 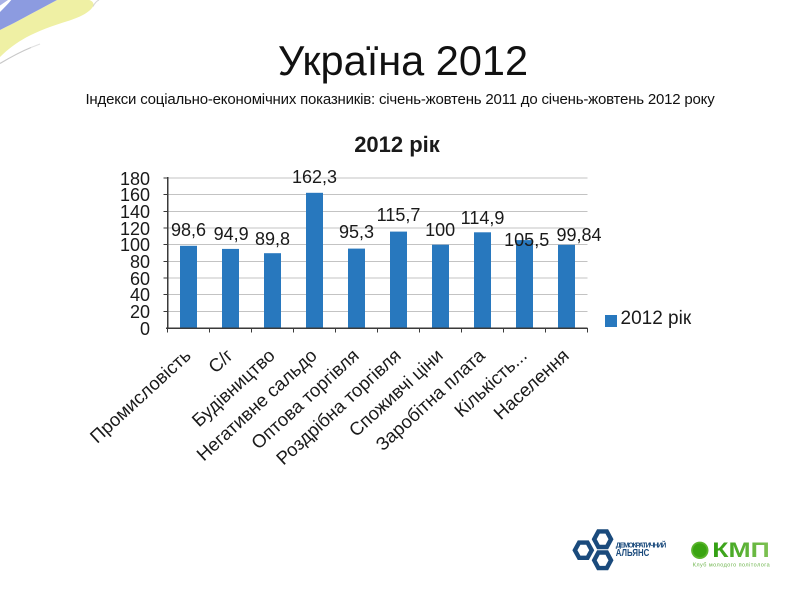 I want to click on svg-text: ДЕМОКРАТИЧНИЙ, so click(x=641, y=545).